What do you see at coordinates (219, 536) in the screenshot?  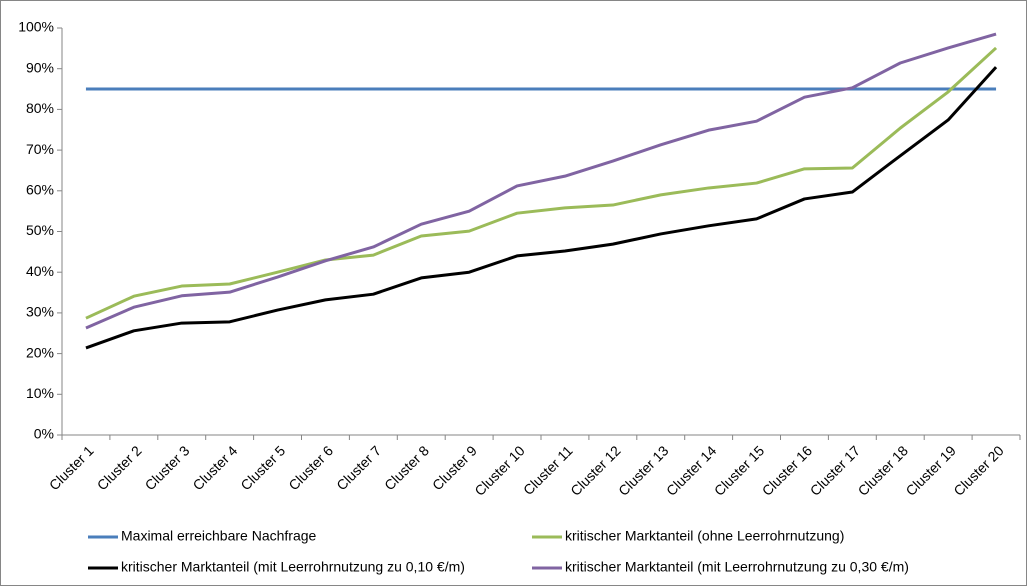 I see `legend-label: Maximal erreichbare Nachfrage` at bounding box center [219, 536].